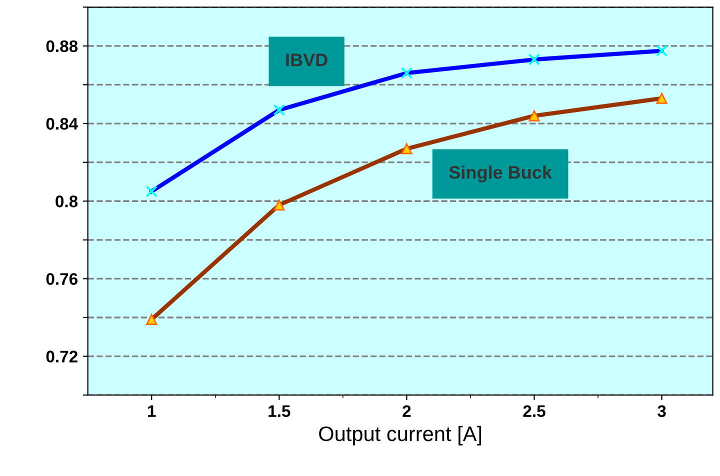 The height and width of the screenshot is (476, 720). I want to click on x-tick-label: 2, so click(406, 411).